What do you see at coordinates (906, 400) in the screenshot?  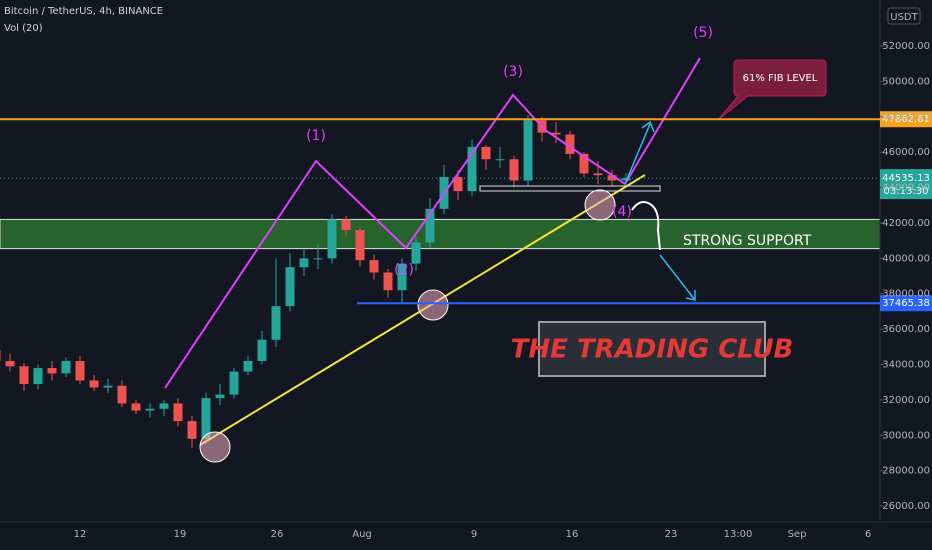 I see `y-tick-label: 32000.00` at bounding box center [906, 400].